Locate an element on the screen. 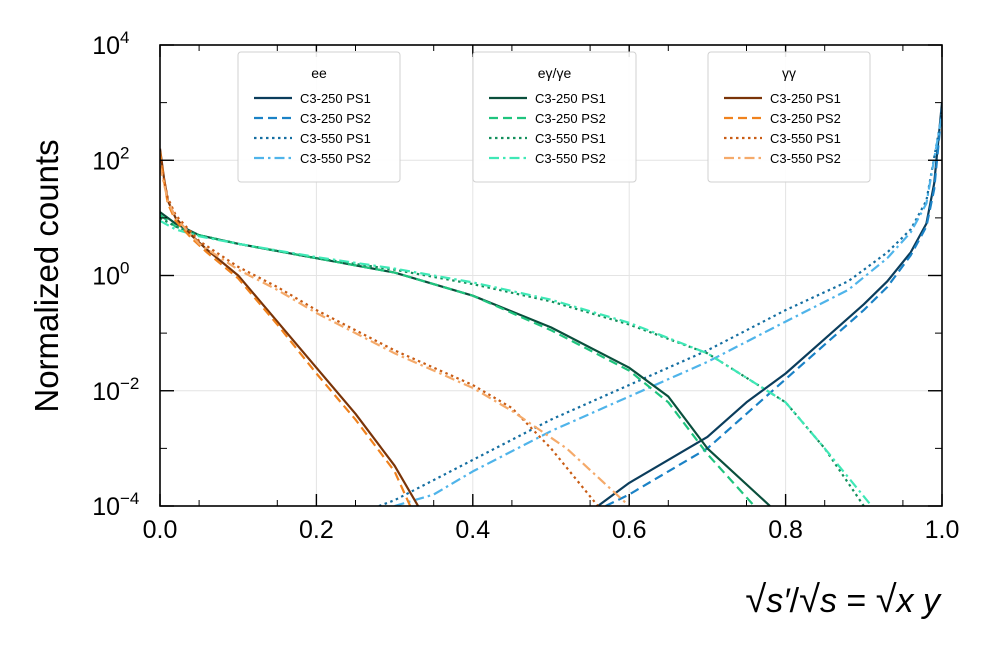 The image size is (996, 655). y-tick-exponent: 0 is located at coordinates (124, 268).